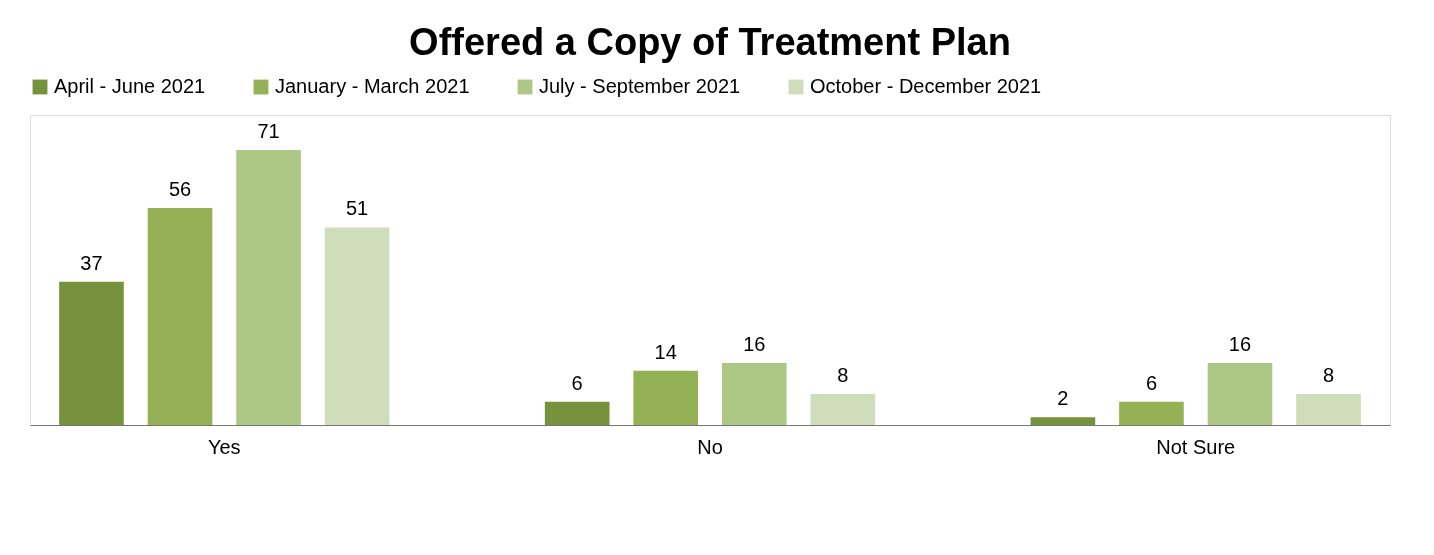 This screenshot has width=1434, height=555. Describe the element at coordinates (926, 86) in the screenshot. I see `legend-label: October - December 2021` at that location.